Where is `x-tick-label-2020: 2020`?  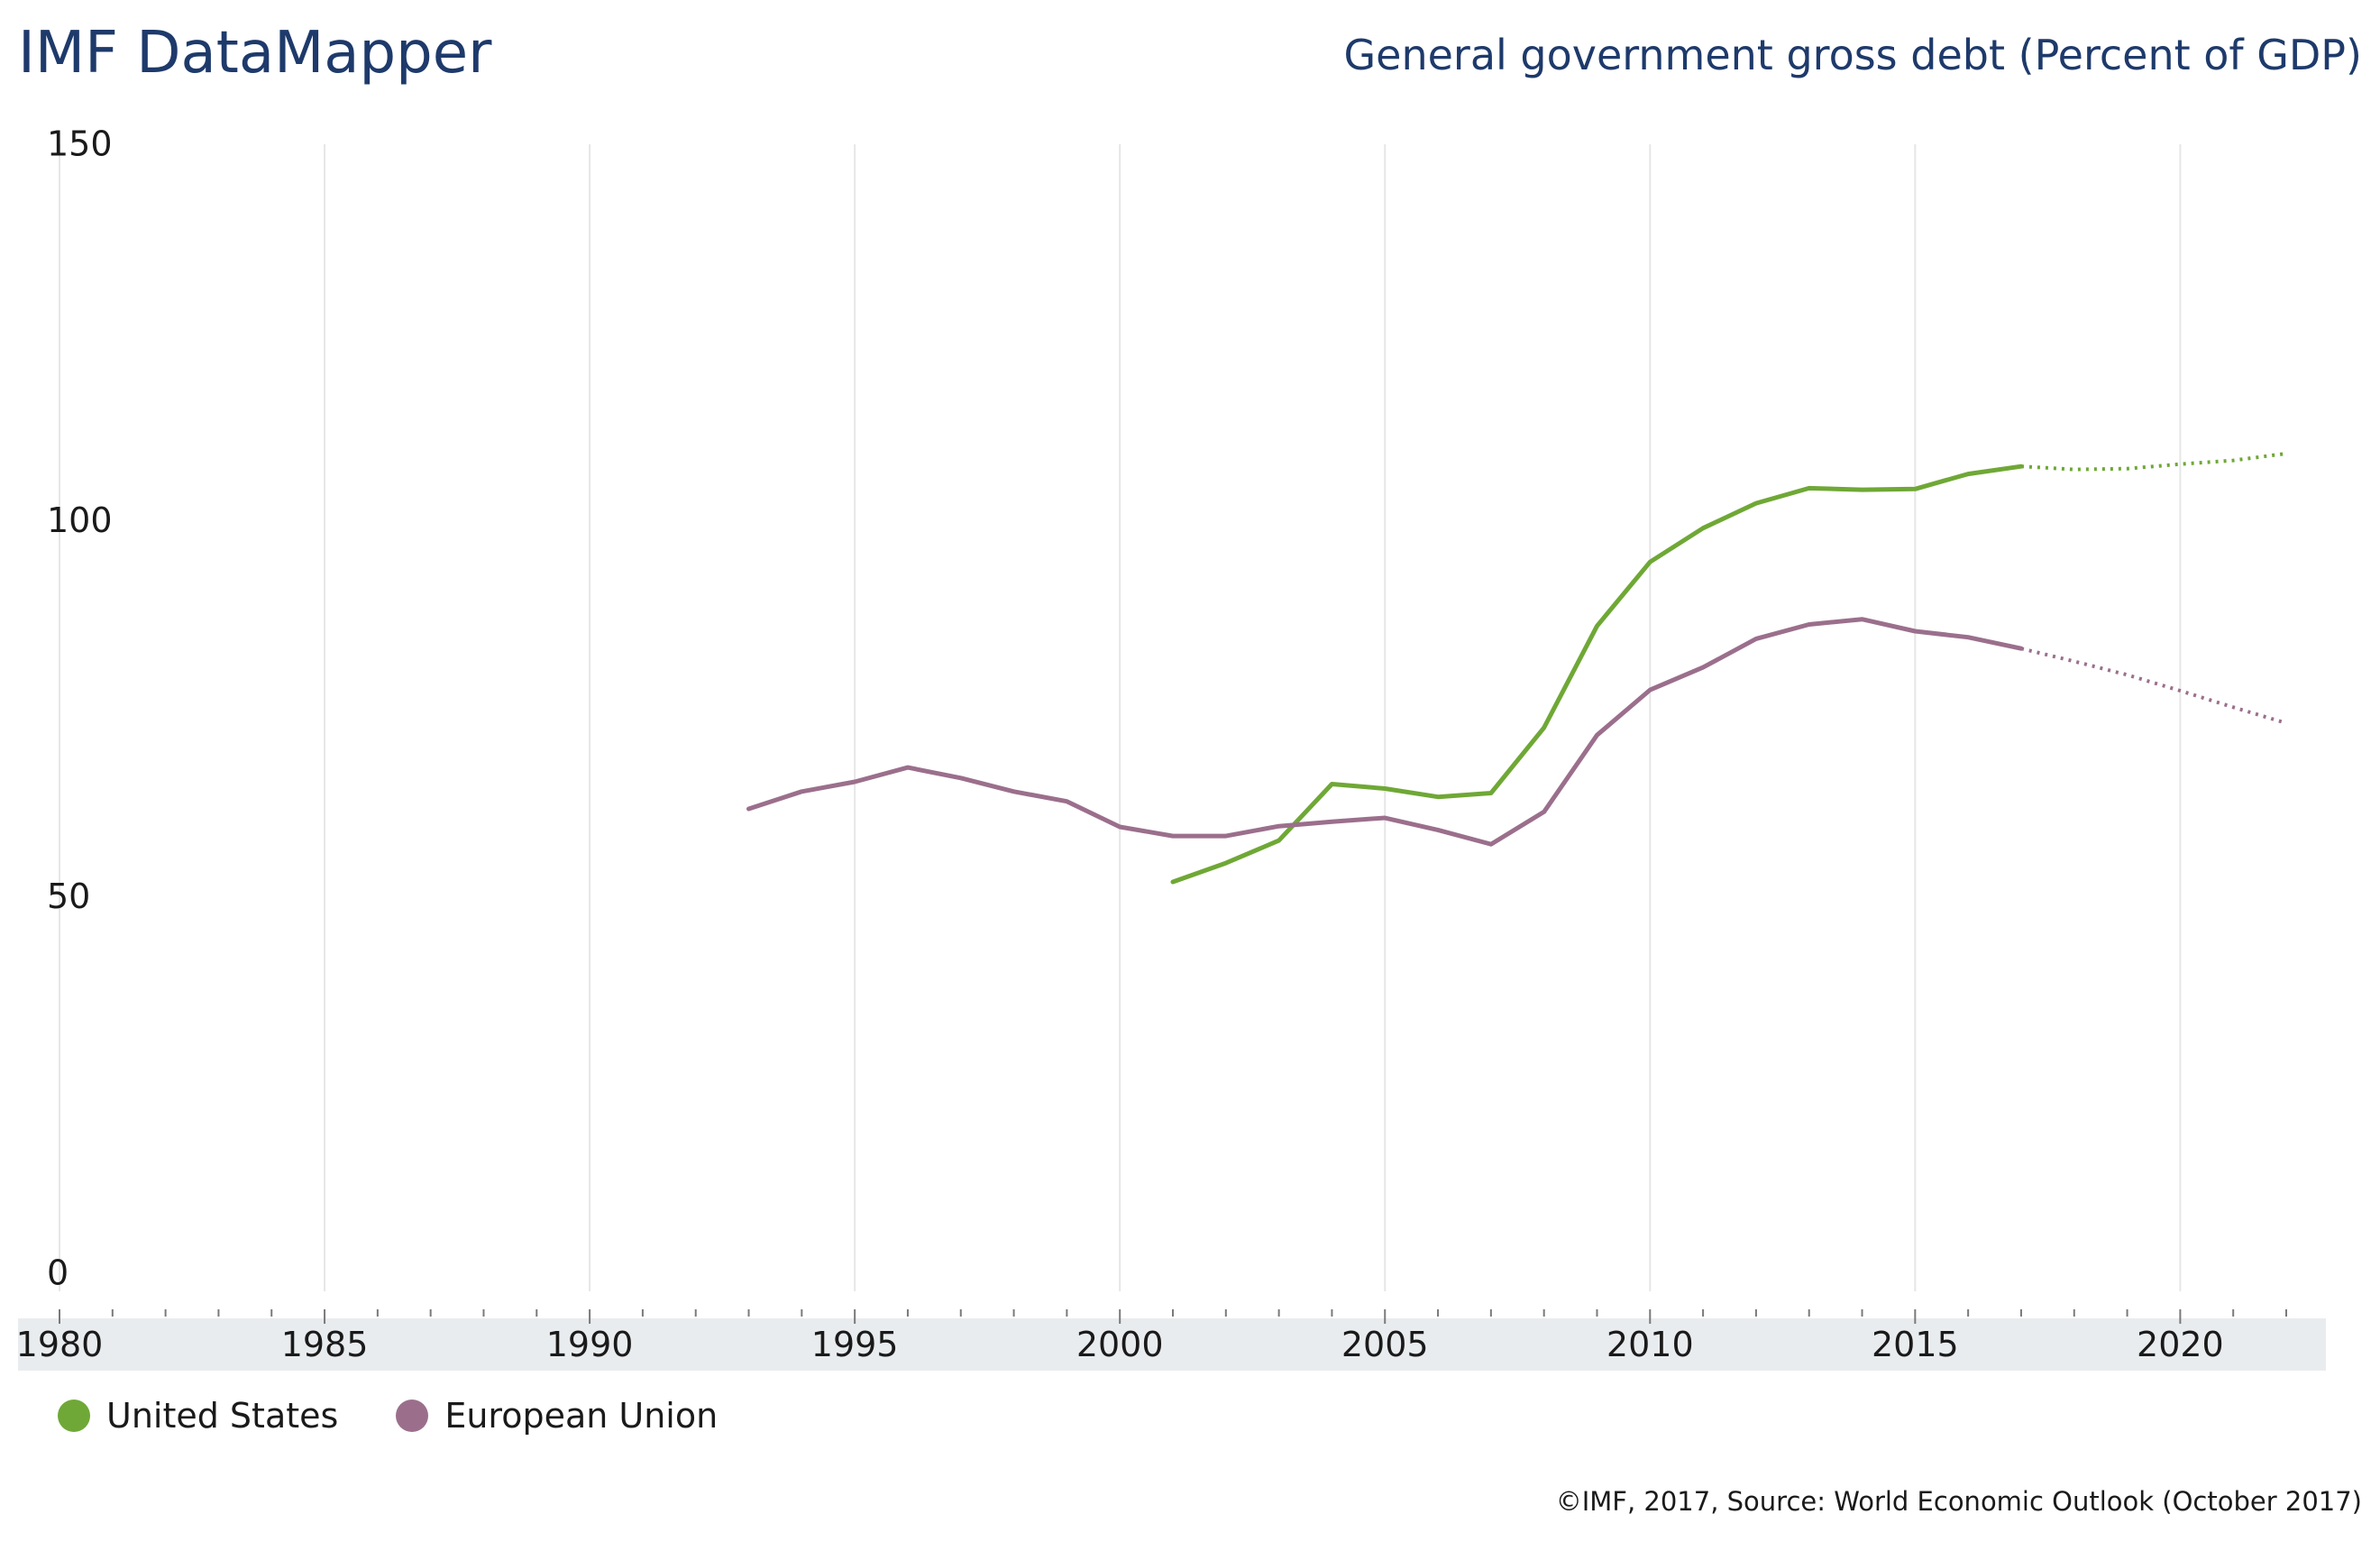
x-tick-label-2020: 2020 is located at coordinates (2180, 1344).